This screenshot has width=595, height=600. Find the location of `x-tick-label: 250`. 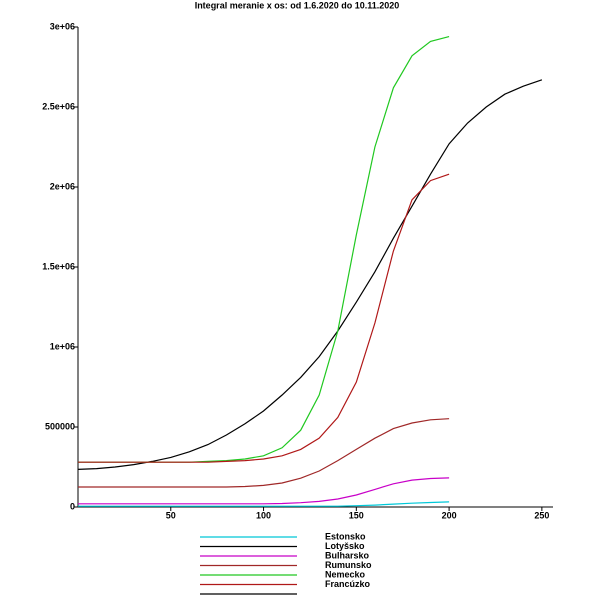

x-tick-label: 250 is located at coordinates (541, 515).